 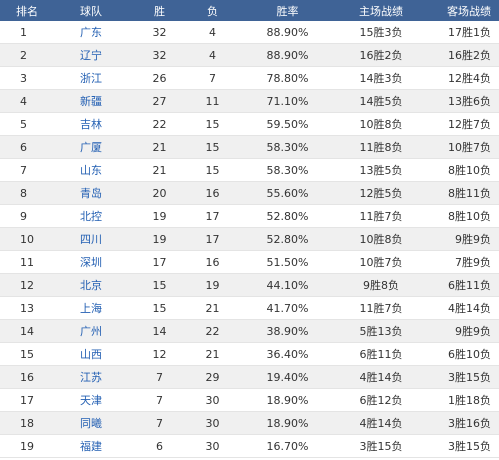 I want to click on cell-team: 山东, so click(x=91, y=170).